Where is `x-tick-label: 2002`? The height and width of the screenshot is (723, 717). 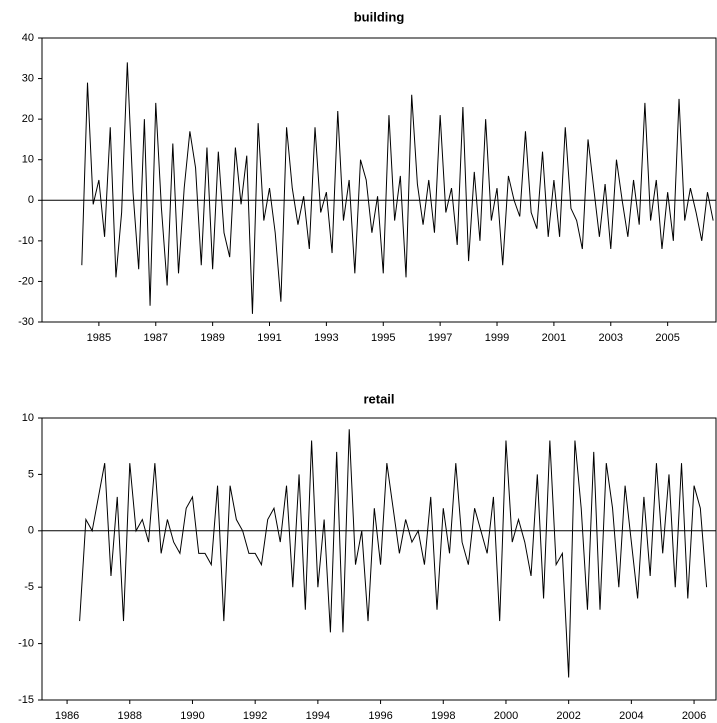 x-tick-label: 2002 is located at coordinates (568, 716).